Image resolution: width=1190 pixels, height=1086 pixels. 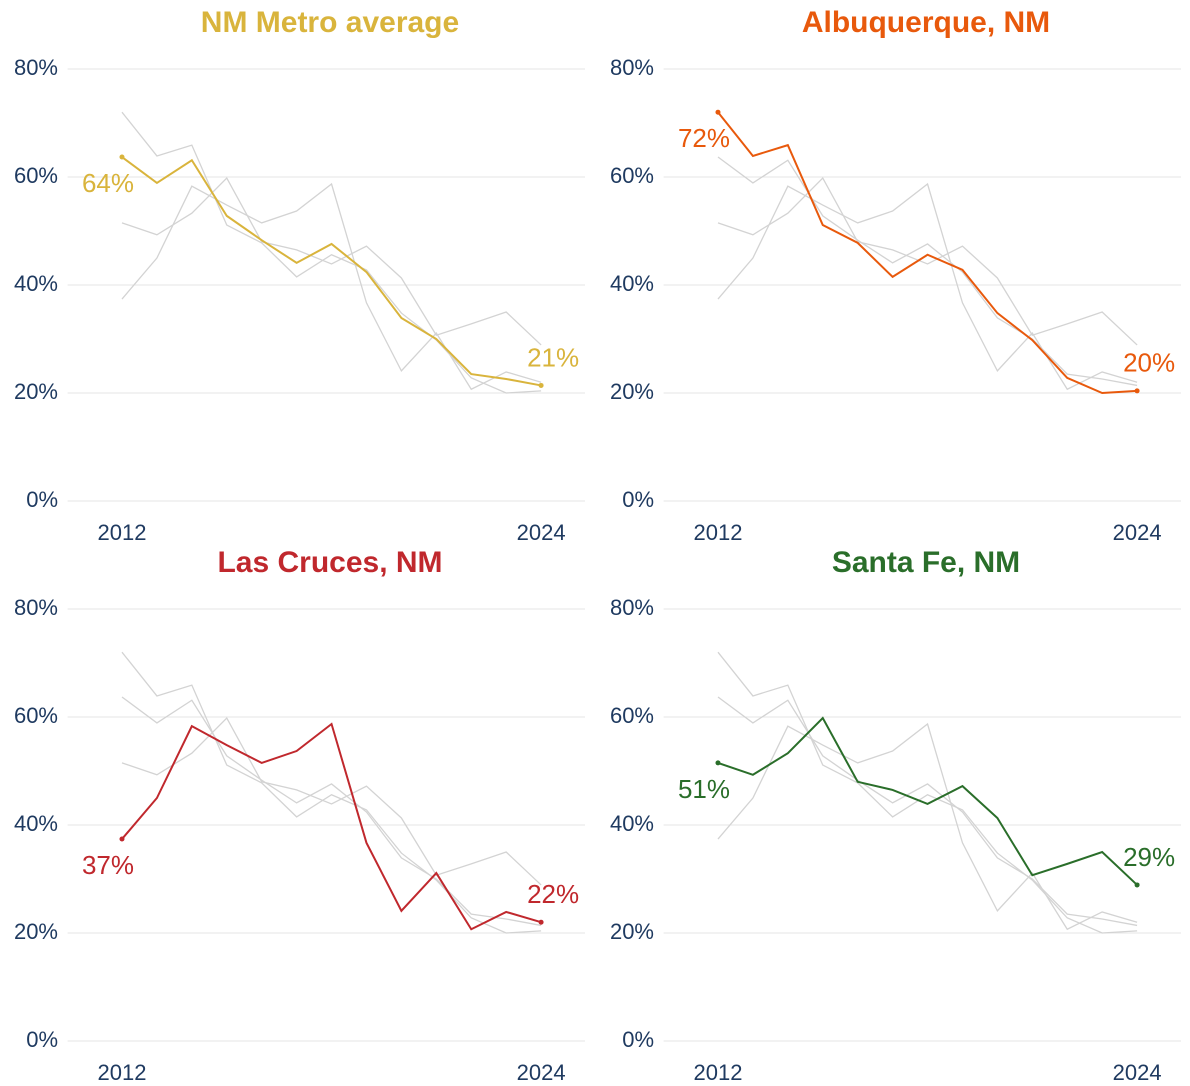 I want to click on data-label: 37%, so click(x=108, y=865).